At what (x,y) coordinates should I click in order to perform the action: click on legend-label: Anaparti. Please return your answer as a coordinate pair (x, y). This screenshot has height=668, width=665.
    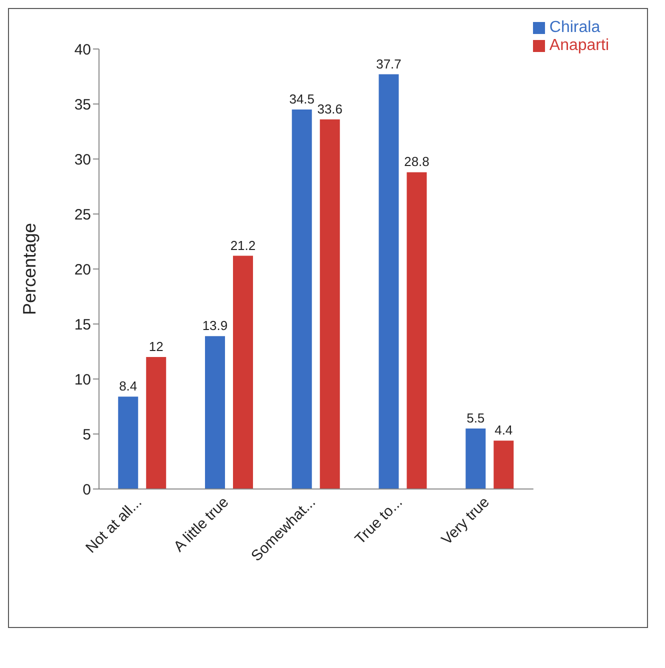
    Looking at the image, I should click on (579, 45).